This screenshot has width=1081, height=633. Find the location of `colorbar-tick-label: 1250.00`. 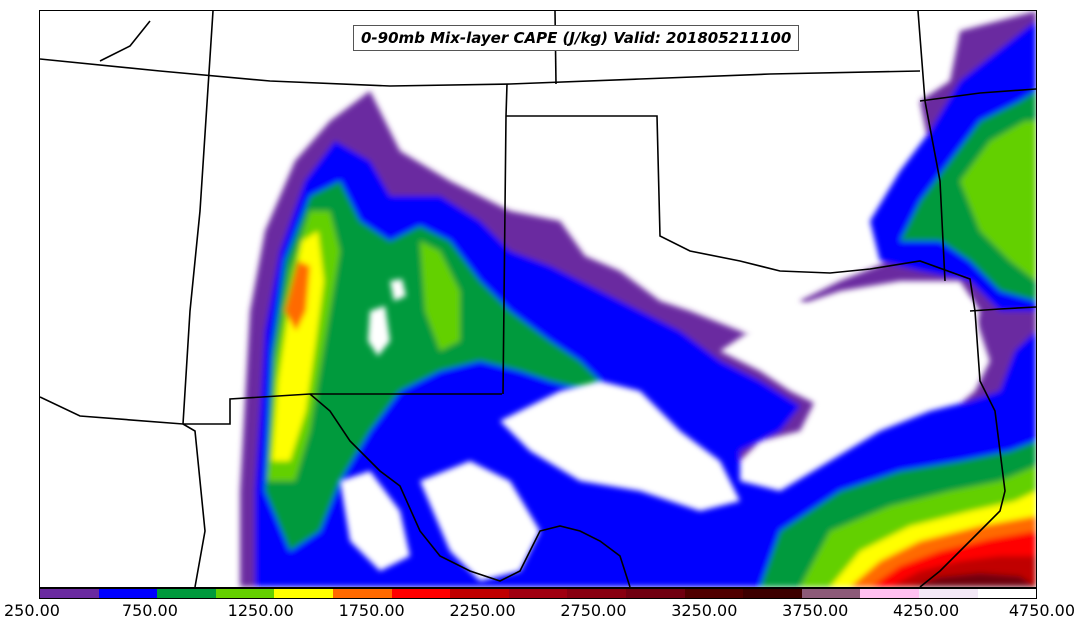

colorbar-tick-label: 1250.00 is located at coordinates (260, 610).